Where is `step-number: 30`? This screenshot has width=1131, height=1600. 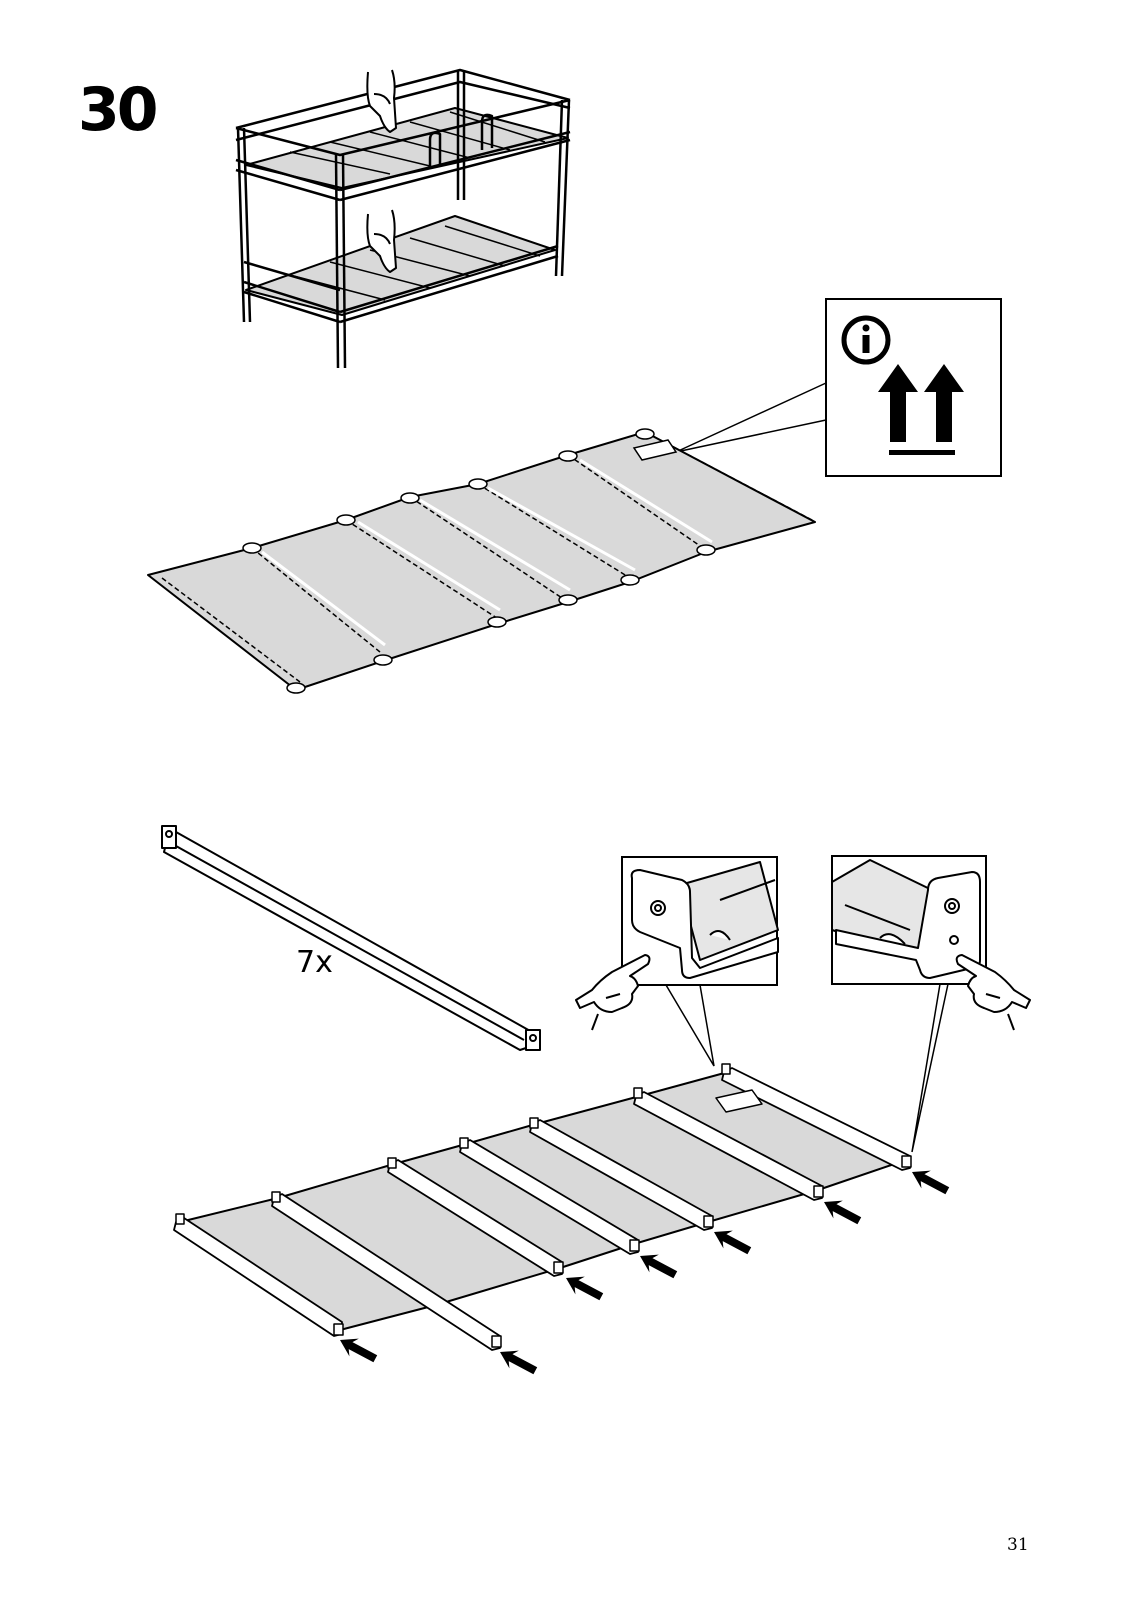 step-number: 30 is located at coordinates (118, 110).